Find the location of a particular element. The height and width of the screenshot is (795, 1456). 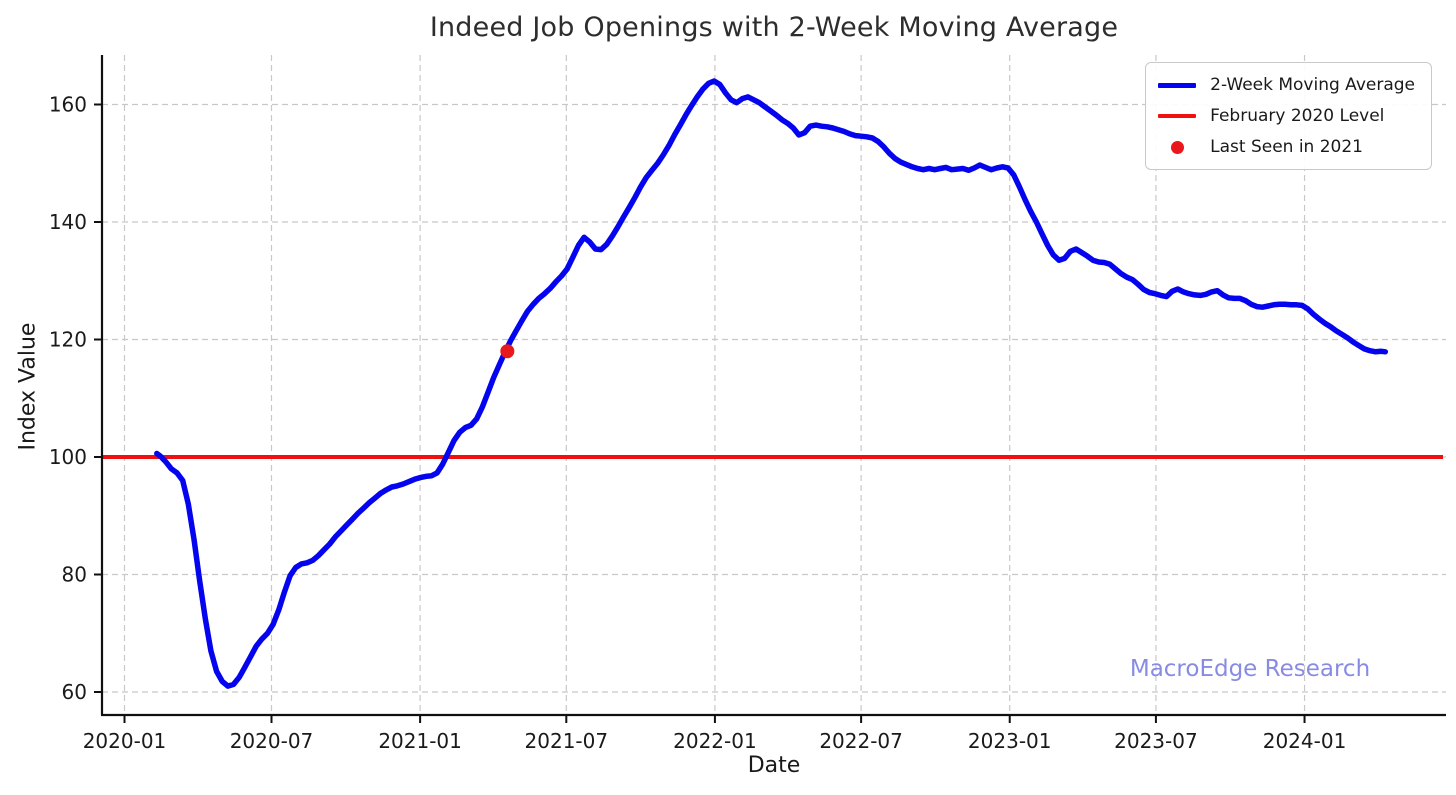

x-tick-label: 2022-07 is located at coordinates (861, 741).